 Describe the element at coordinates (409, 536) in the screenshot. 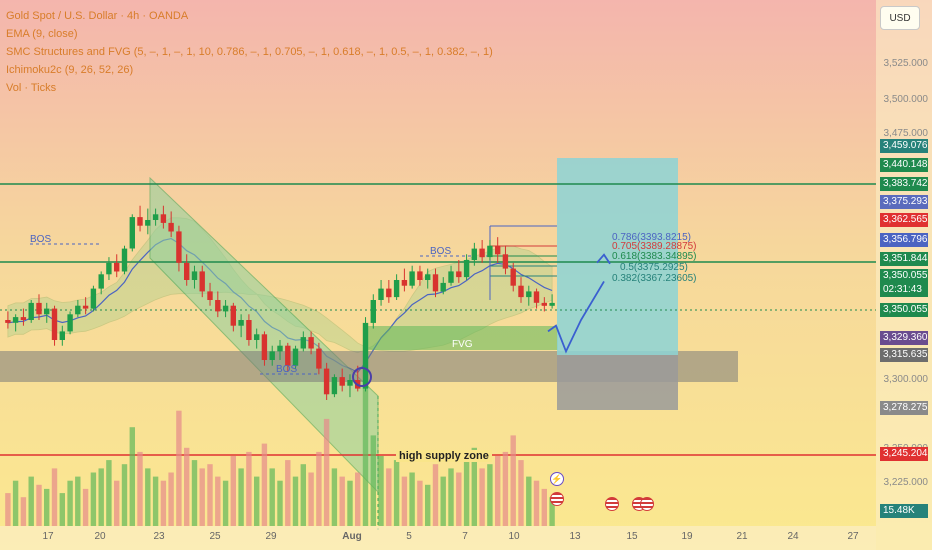

I see `time-label: 5` at that location.